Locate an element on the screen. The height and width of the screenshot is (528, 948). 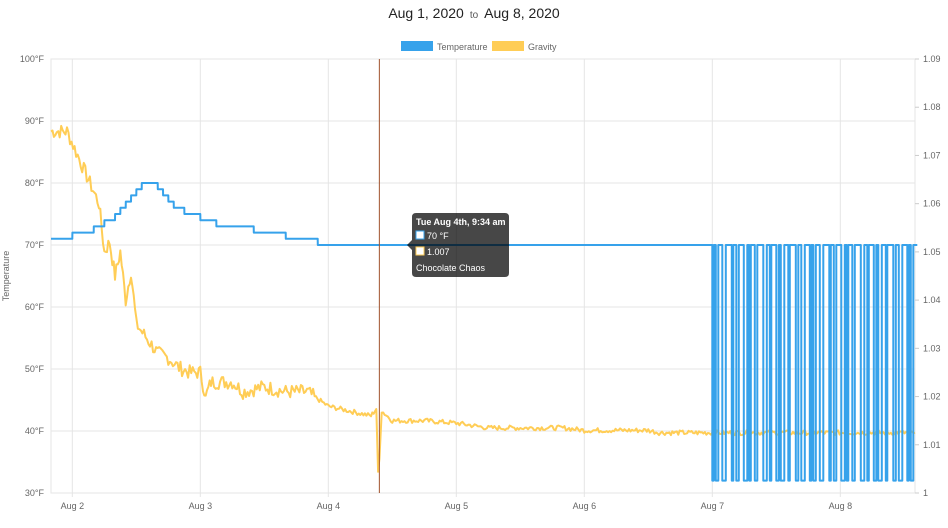
y-left-tick-label: 70°F is located at coordinates (35, 245).